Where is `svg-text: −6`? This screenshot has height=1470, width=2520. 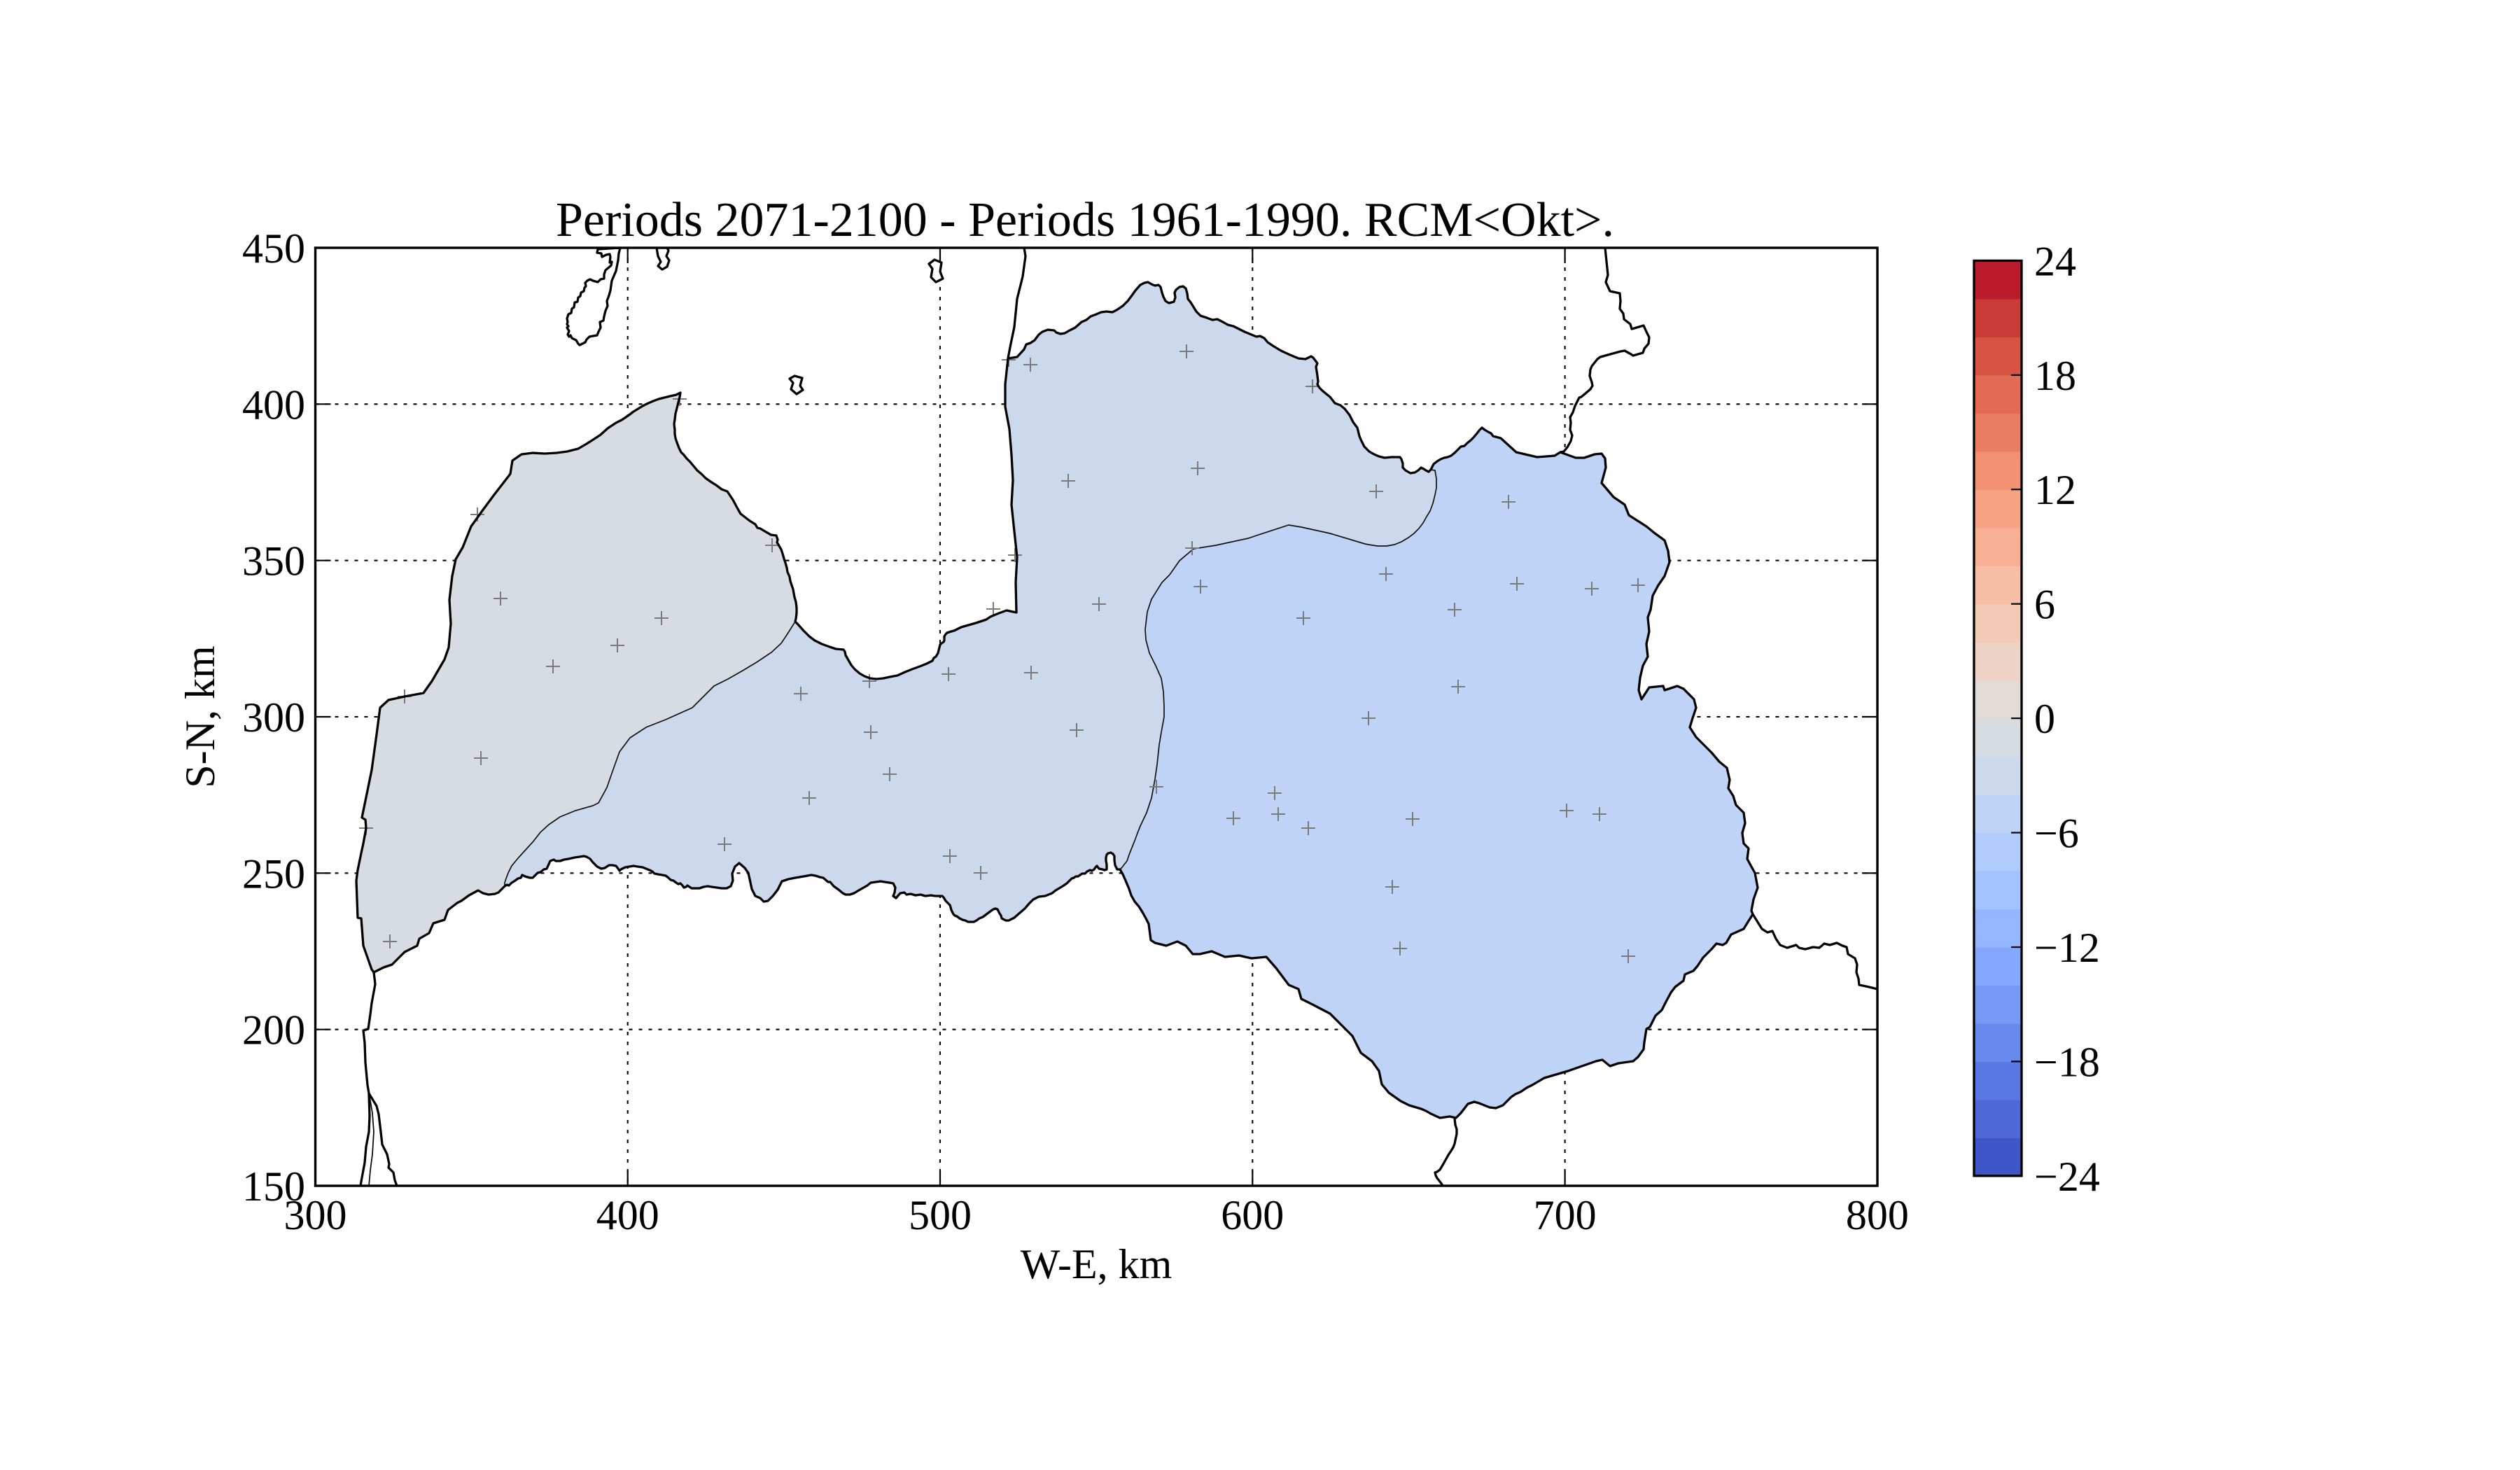 svg-text: −6 is located at coordinates (2056, 834).